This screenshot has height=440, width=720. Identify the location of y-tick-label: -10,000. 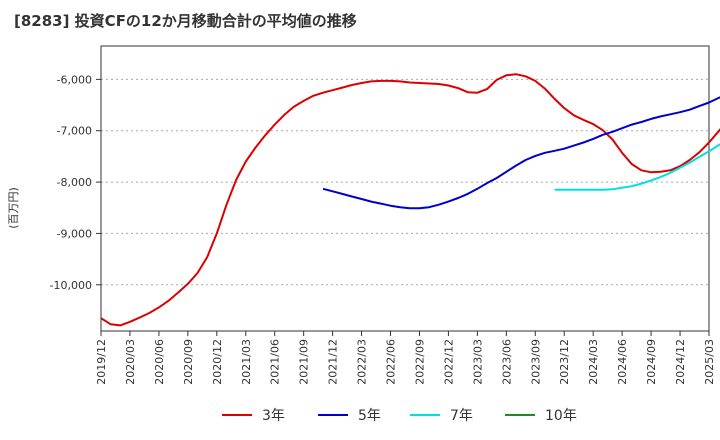
(71, 285).